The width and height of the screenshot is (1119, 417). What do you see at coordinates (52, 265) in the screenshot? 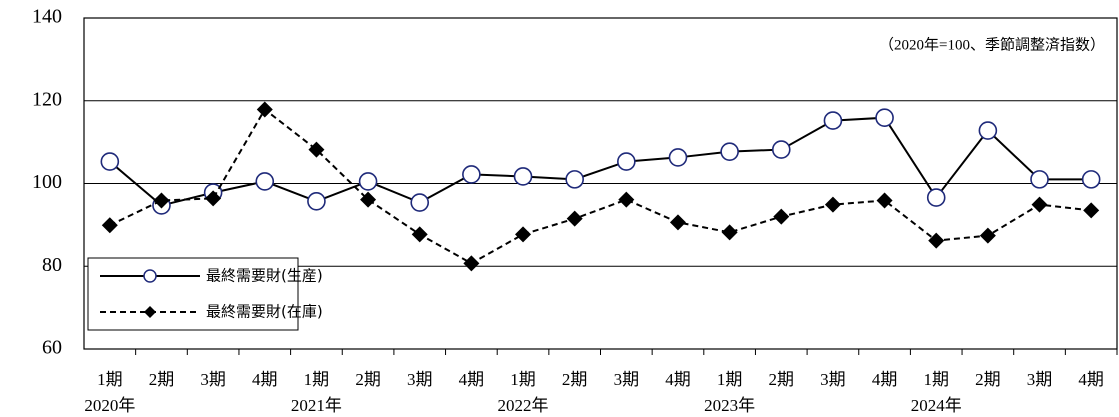
I see `y-tick-label: 80` at bounding box center [52, 265].